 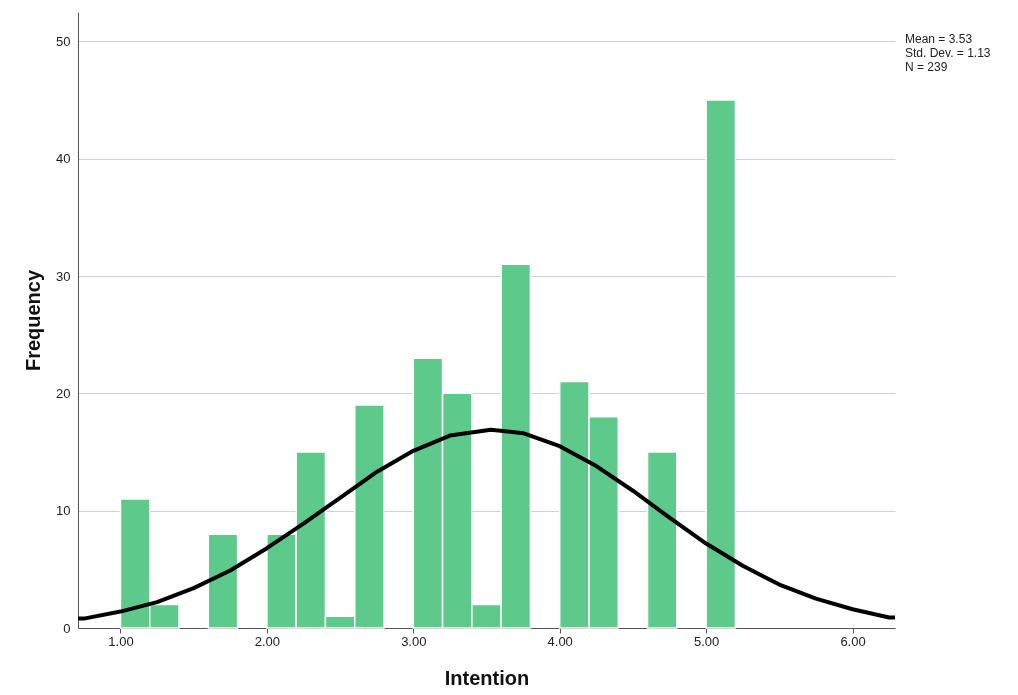 I want to click on y-tick-label: 50, so click(x=63, y=41).